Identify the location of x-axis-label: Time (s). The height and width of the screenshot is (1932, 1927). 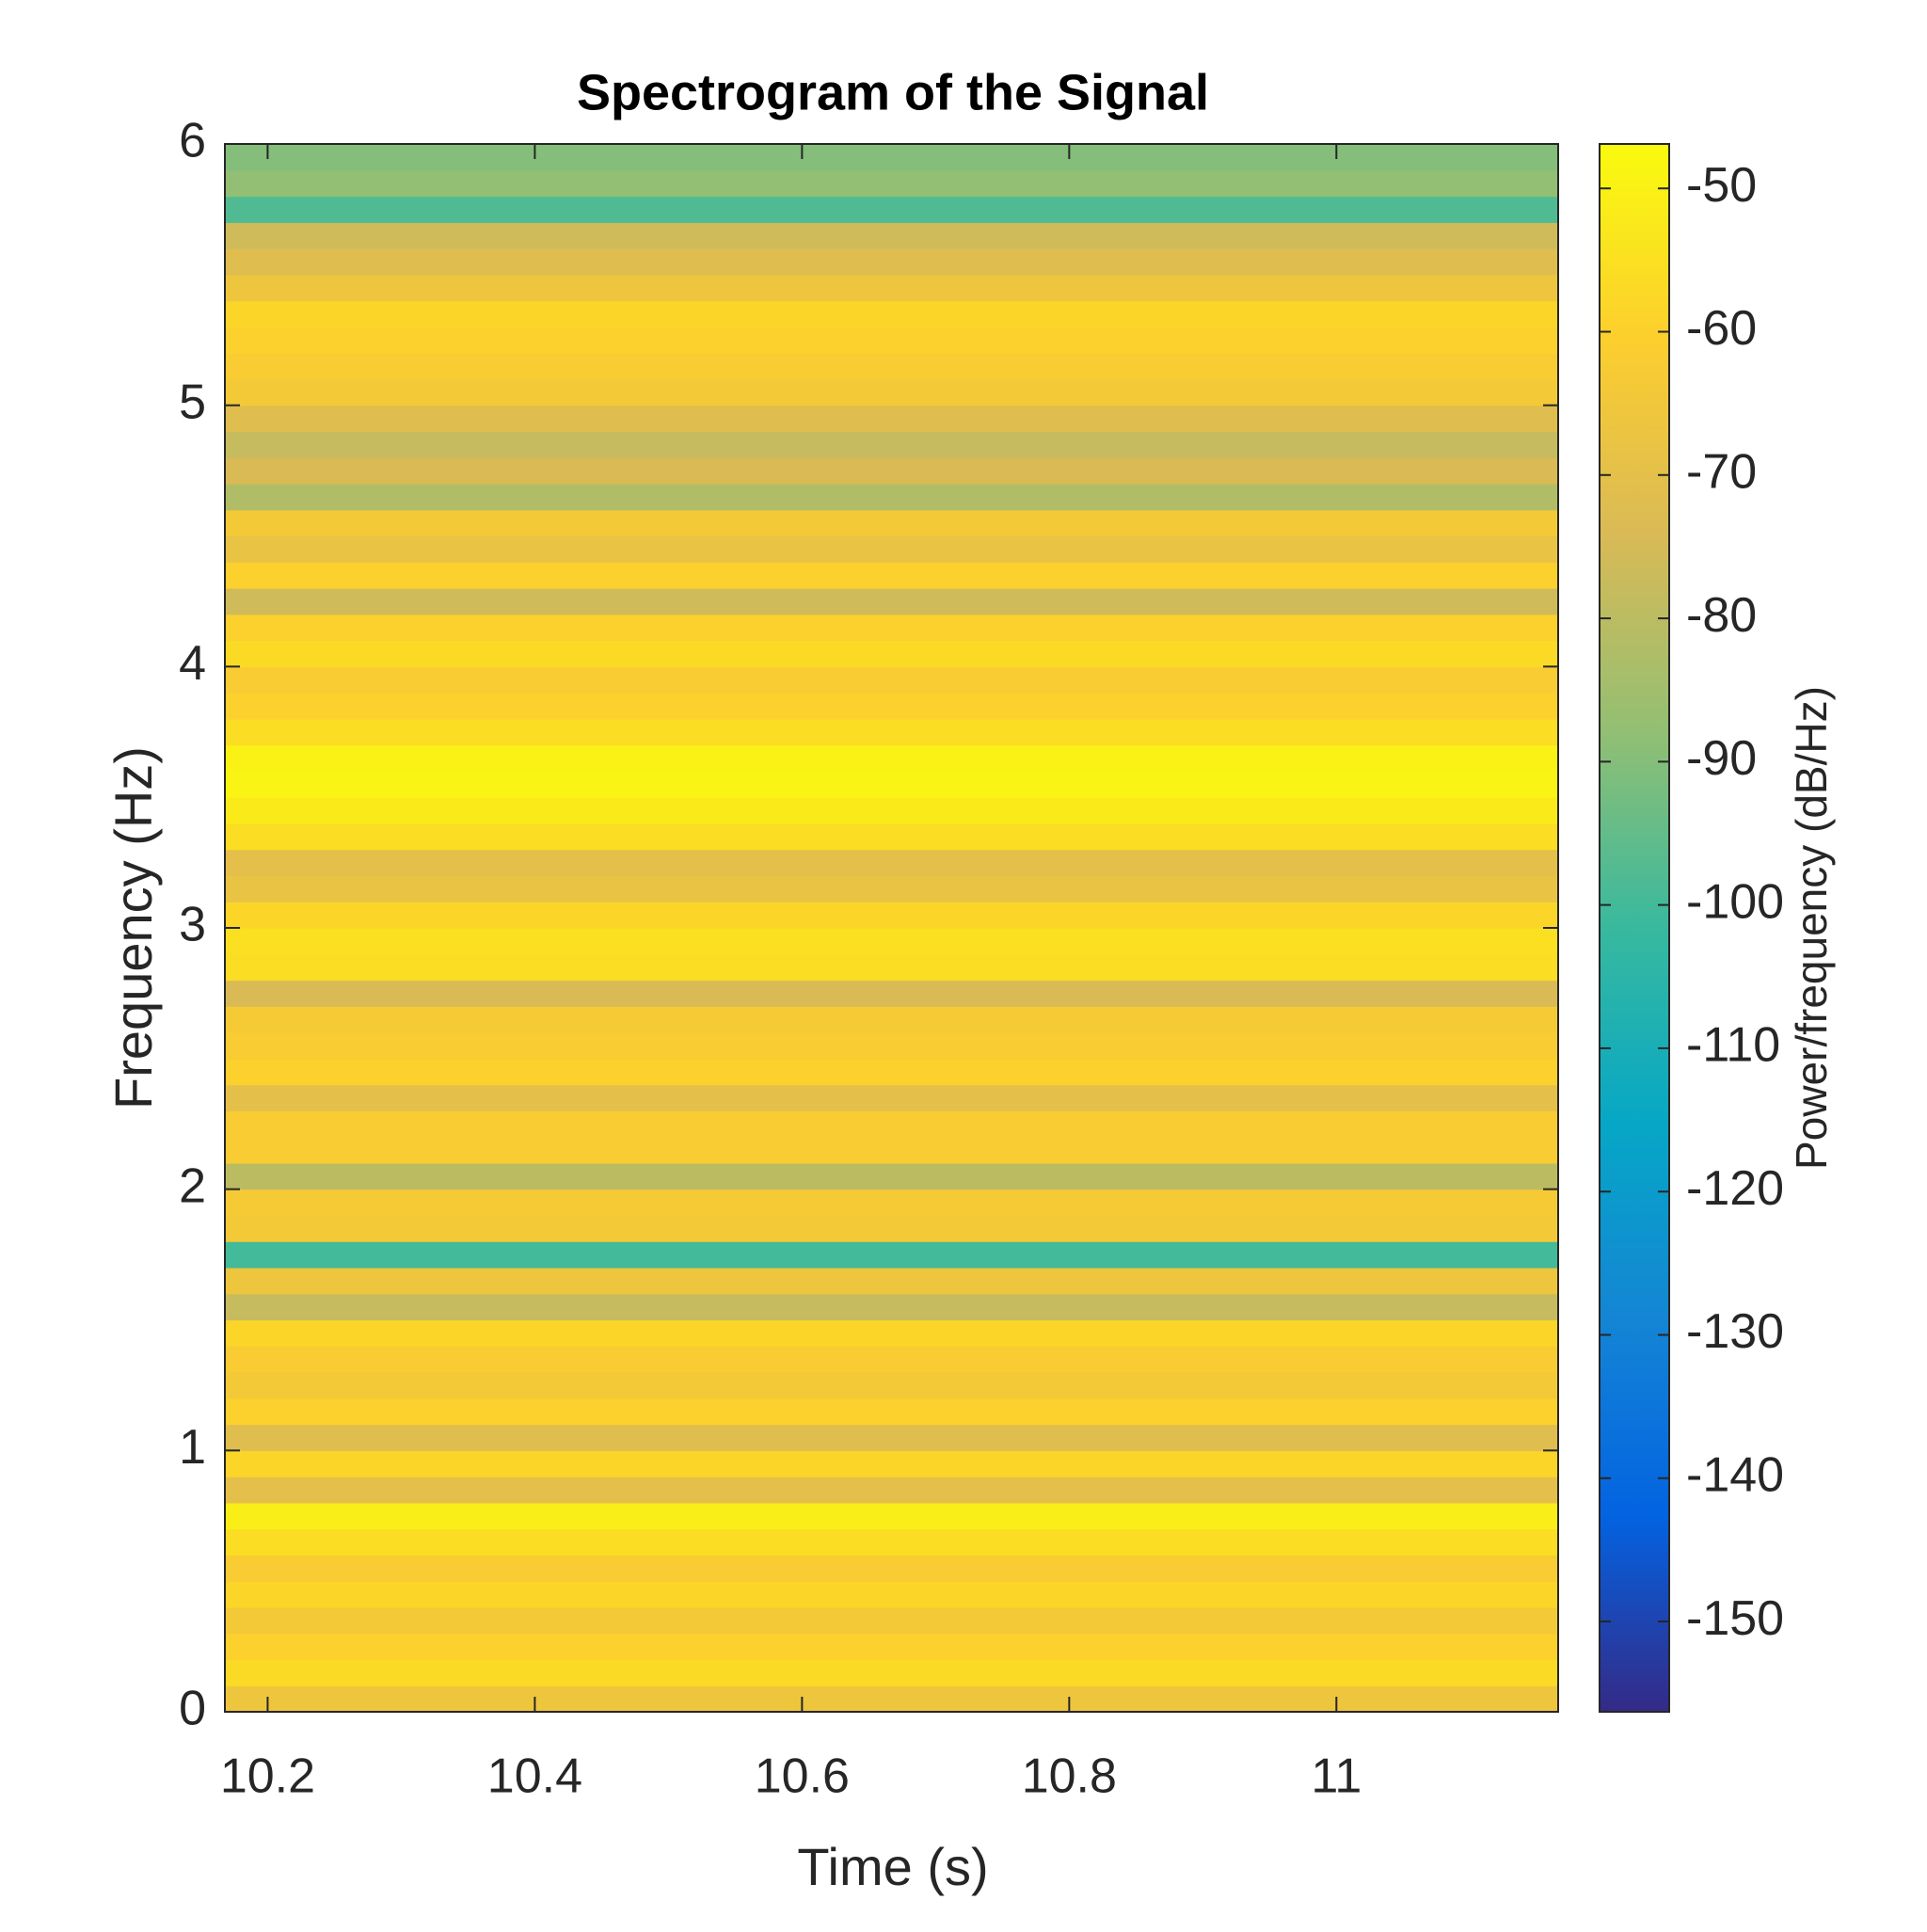
(892, 1866).